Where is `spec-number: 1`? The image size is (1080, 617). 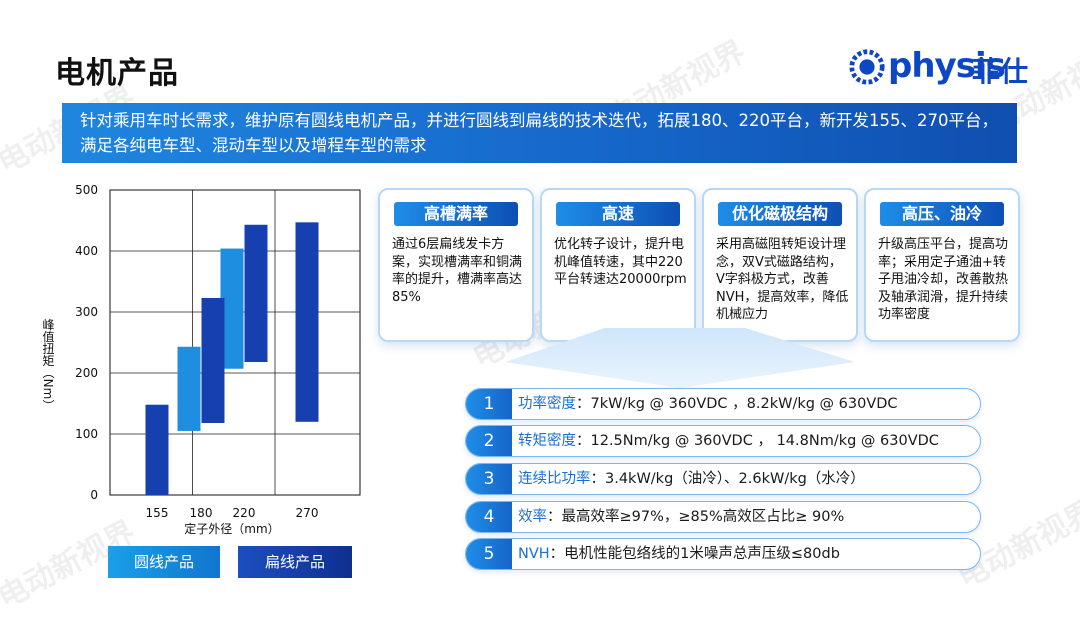
spec-number: 1 is located at coordinates (489, 404).